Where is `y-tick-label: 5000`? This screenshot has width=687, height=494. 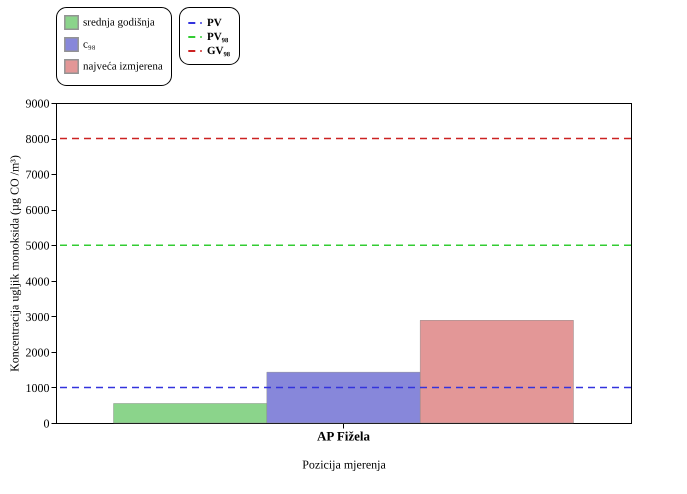 y-tick-label: 5000 is located at coordinates (38, 245).